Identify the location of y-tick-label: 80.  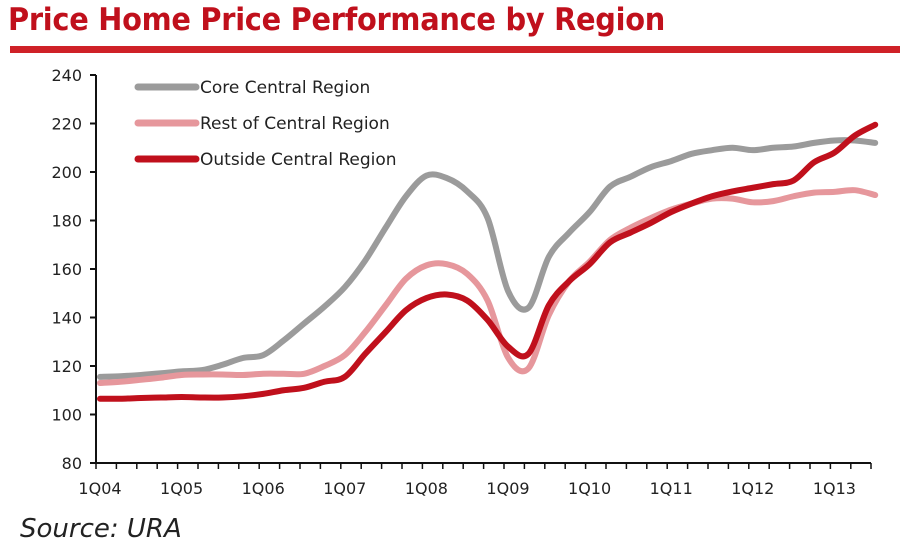
(72, 463).